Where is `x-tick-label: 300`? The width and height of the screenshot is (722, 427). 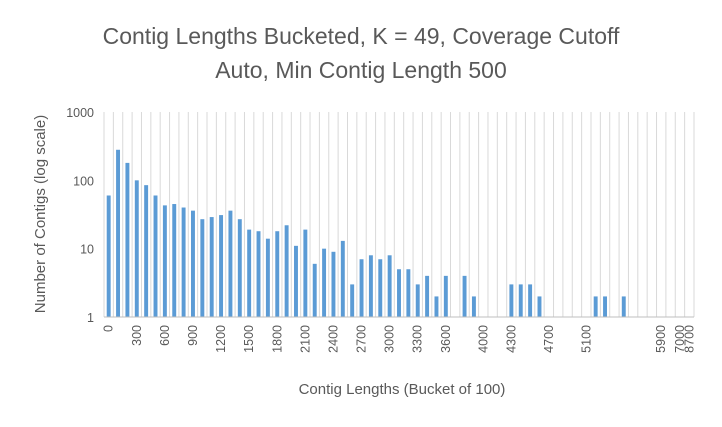
x-tick-label: 300 is located at coordinates (137, 335).